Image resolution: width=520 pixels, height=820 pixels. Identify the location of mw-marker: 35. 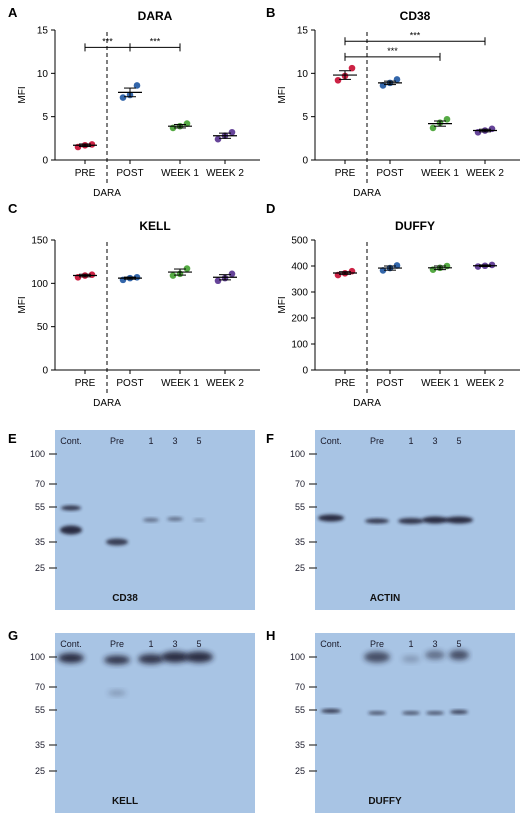
(40, 542).